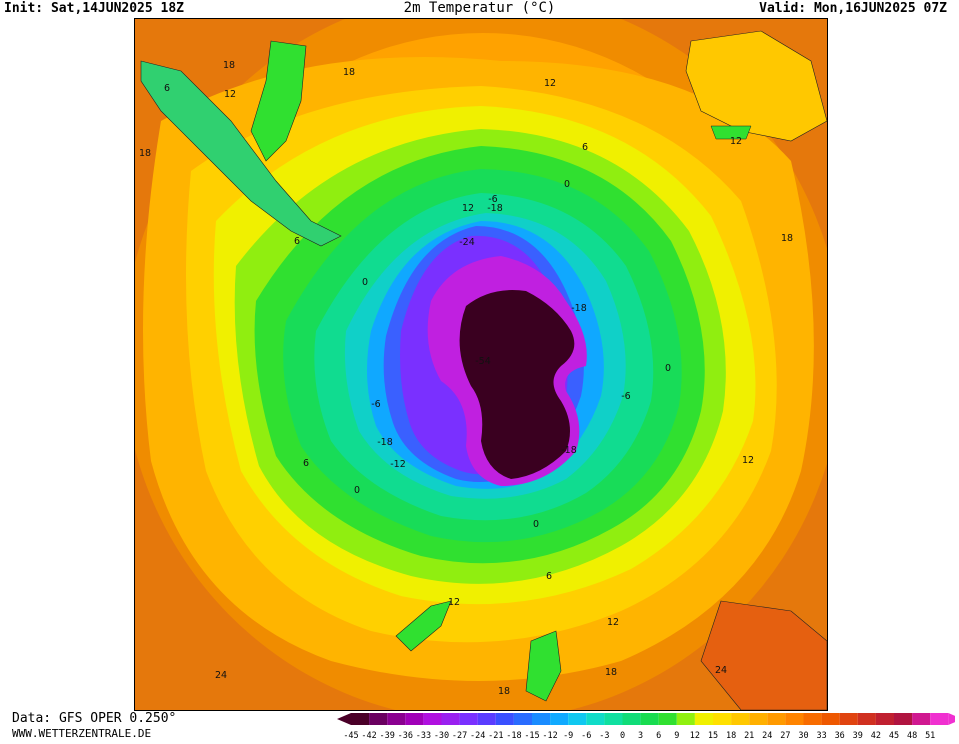  I want to click on legend-tick-label: -21, so click(495, 735).